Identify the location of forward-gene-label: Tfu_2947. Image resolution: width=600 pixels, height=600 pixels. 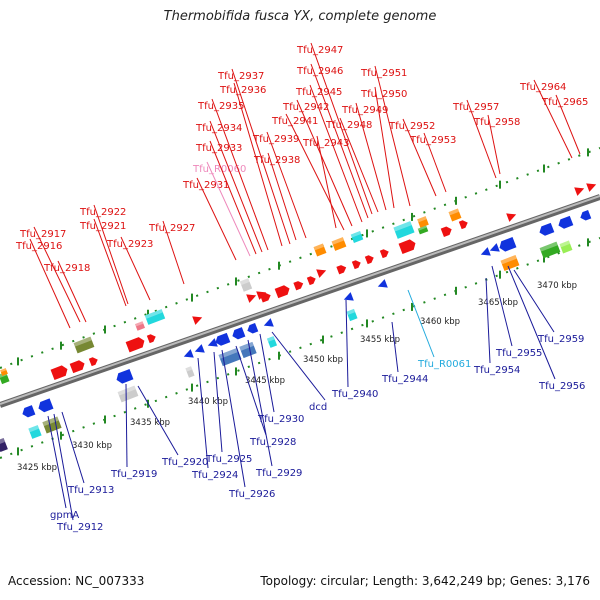
(319, 50).